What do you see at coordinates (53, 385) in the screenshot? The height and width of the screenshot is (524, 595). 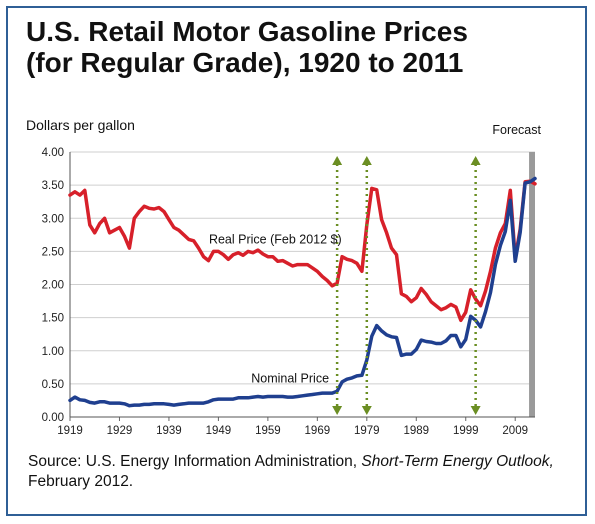 I see `y-tick-label: 0.50` at bounding box center [53, 385].